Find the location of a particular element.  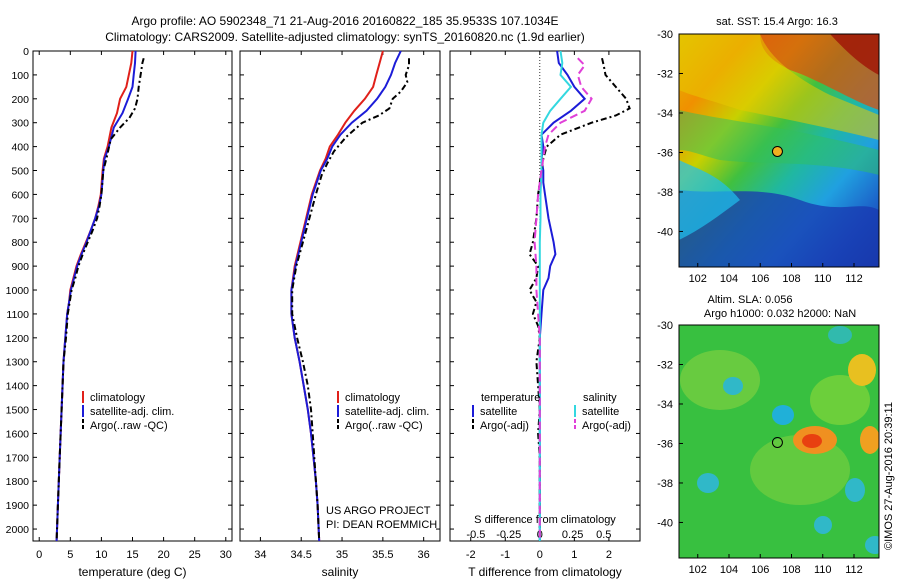

x-tick-label: 35 is located at coordinates (342, 555).